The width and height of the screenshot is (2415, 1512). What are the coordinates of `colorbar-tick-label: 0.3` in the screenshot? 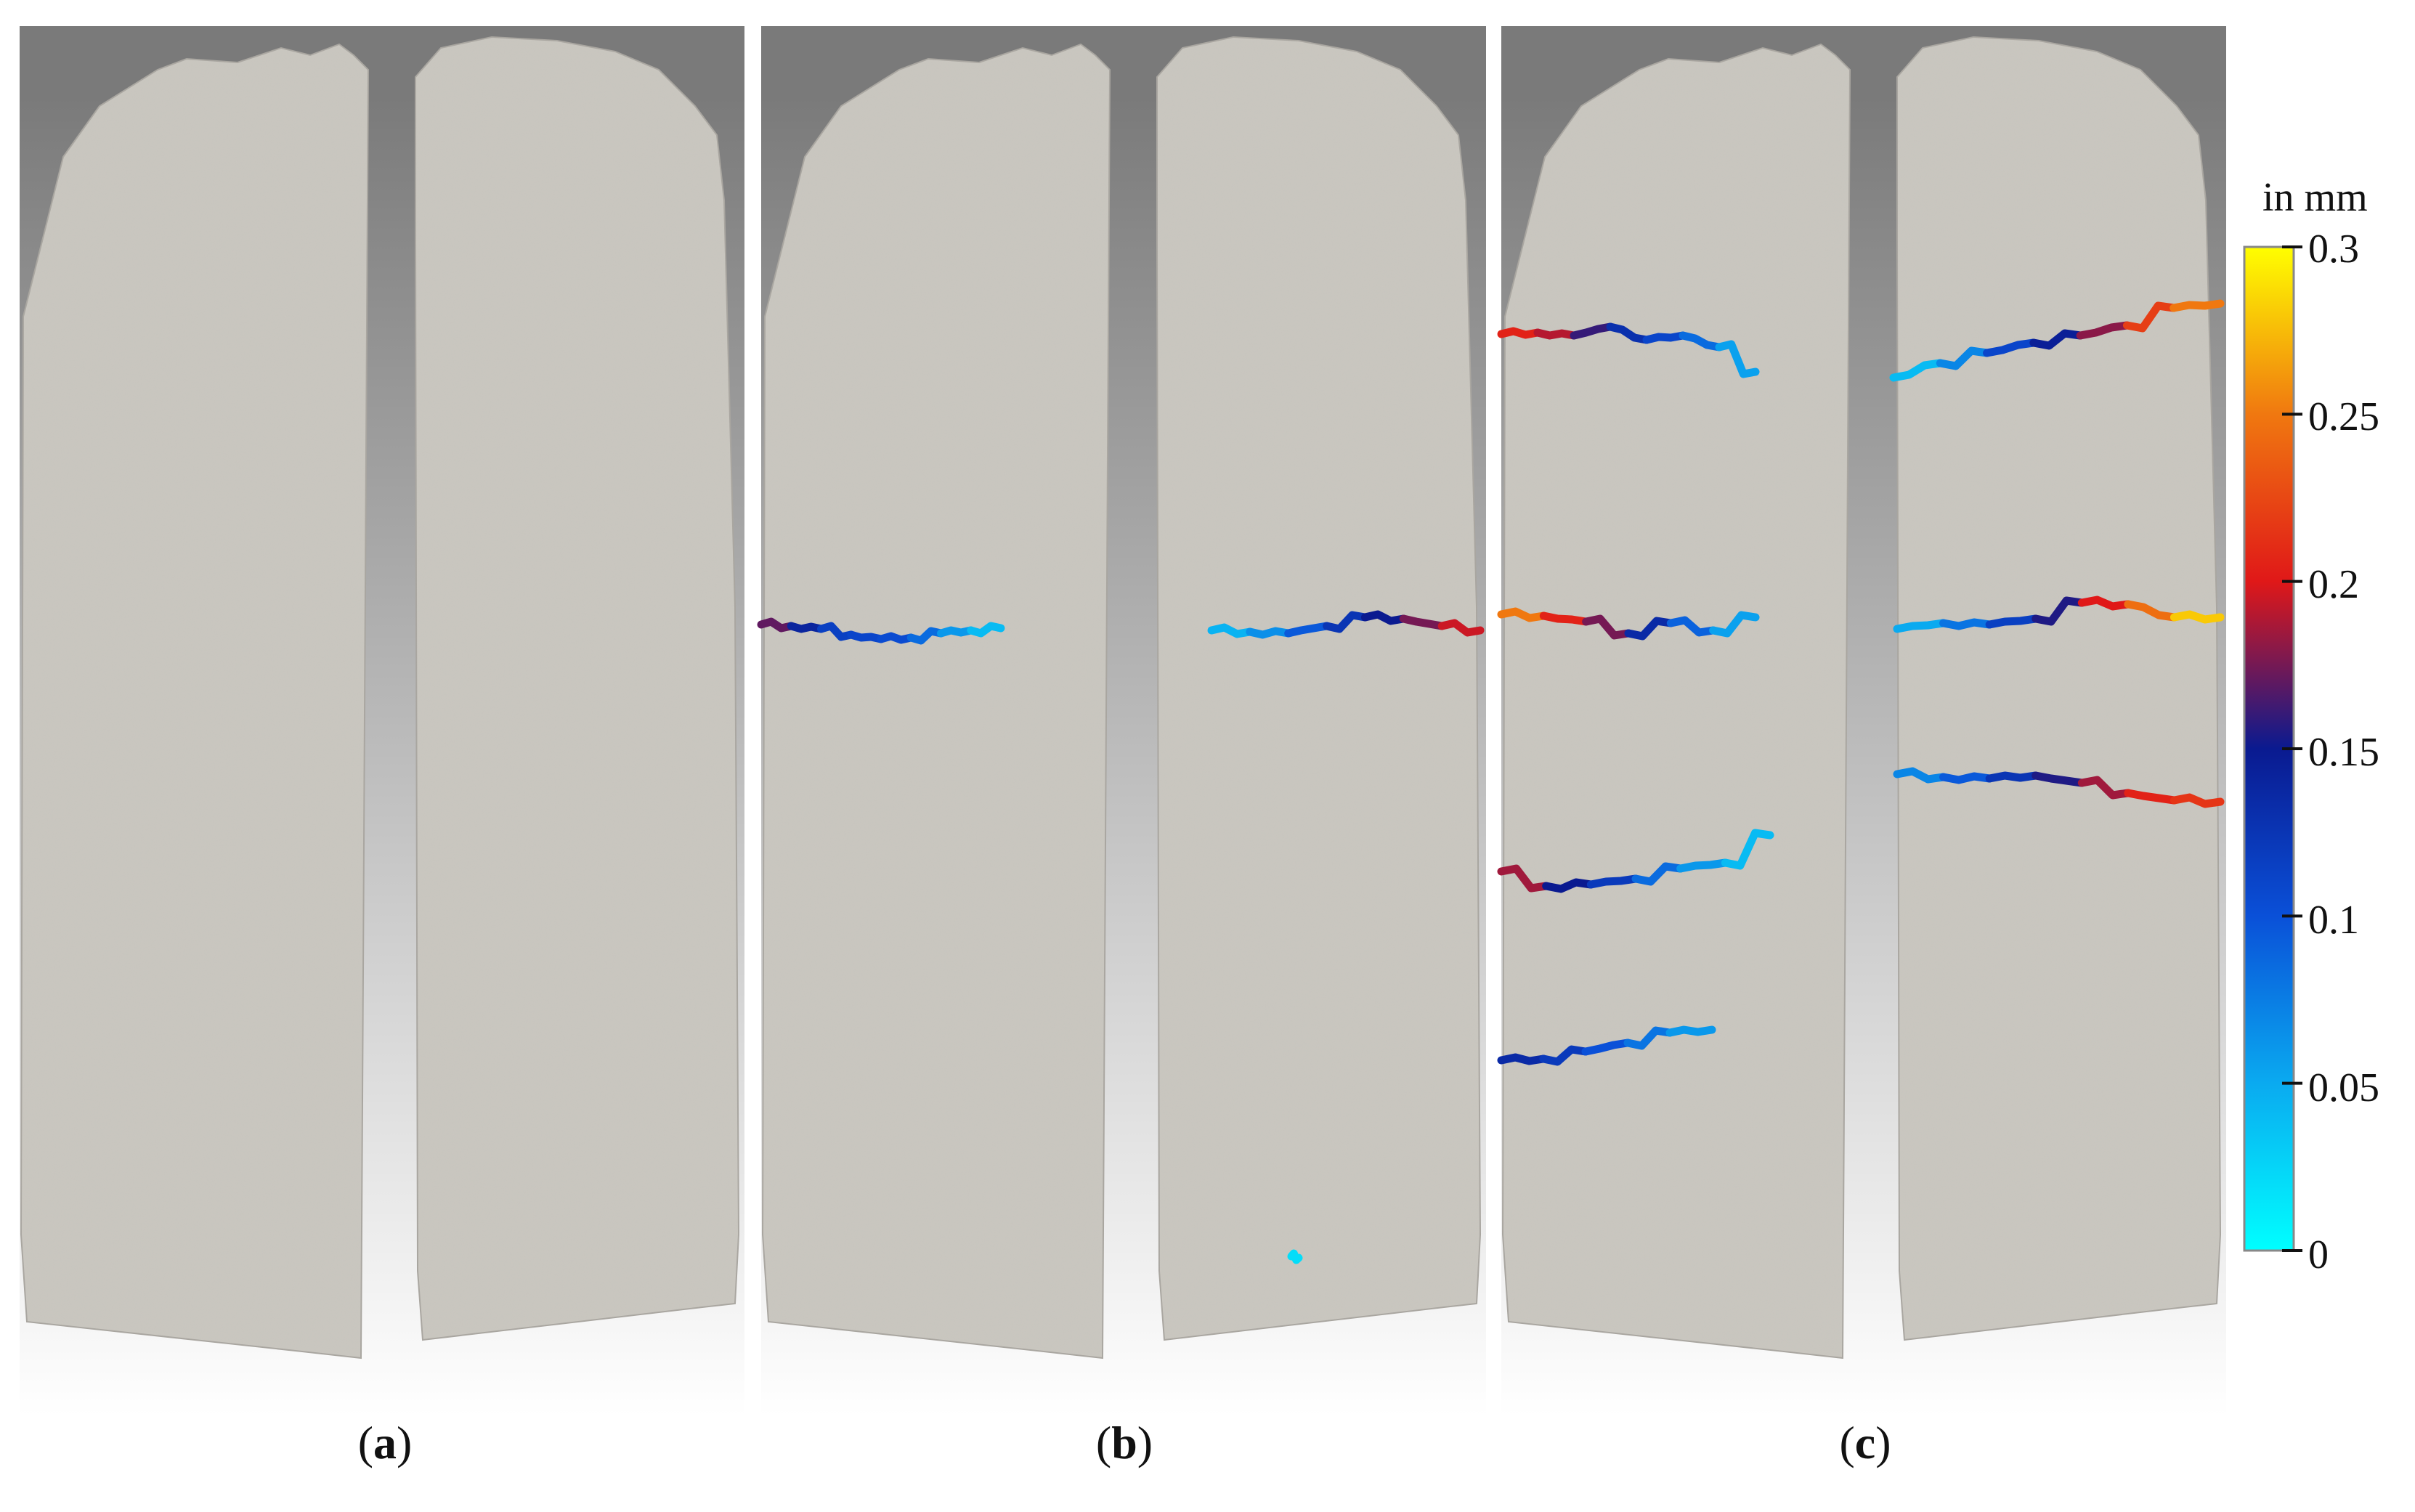 It's located at (2333, 249).